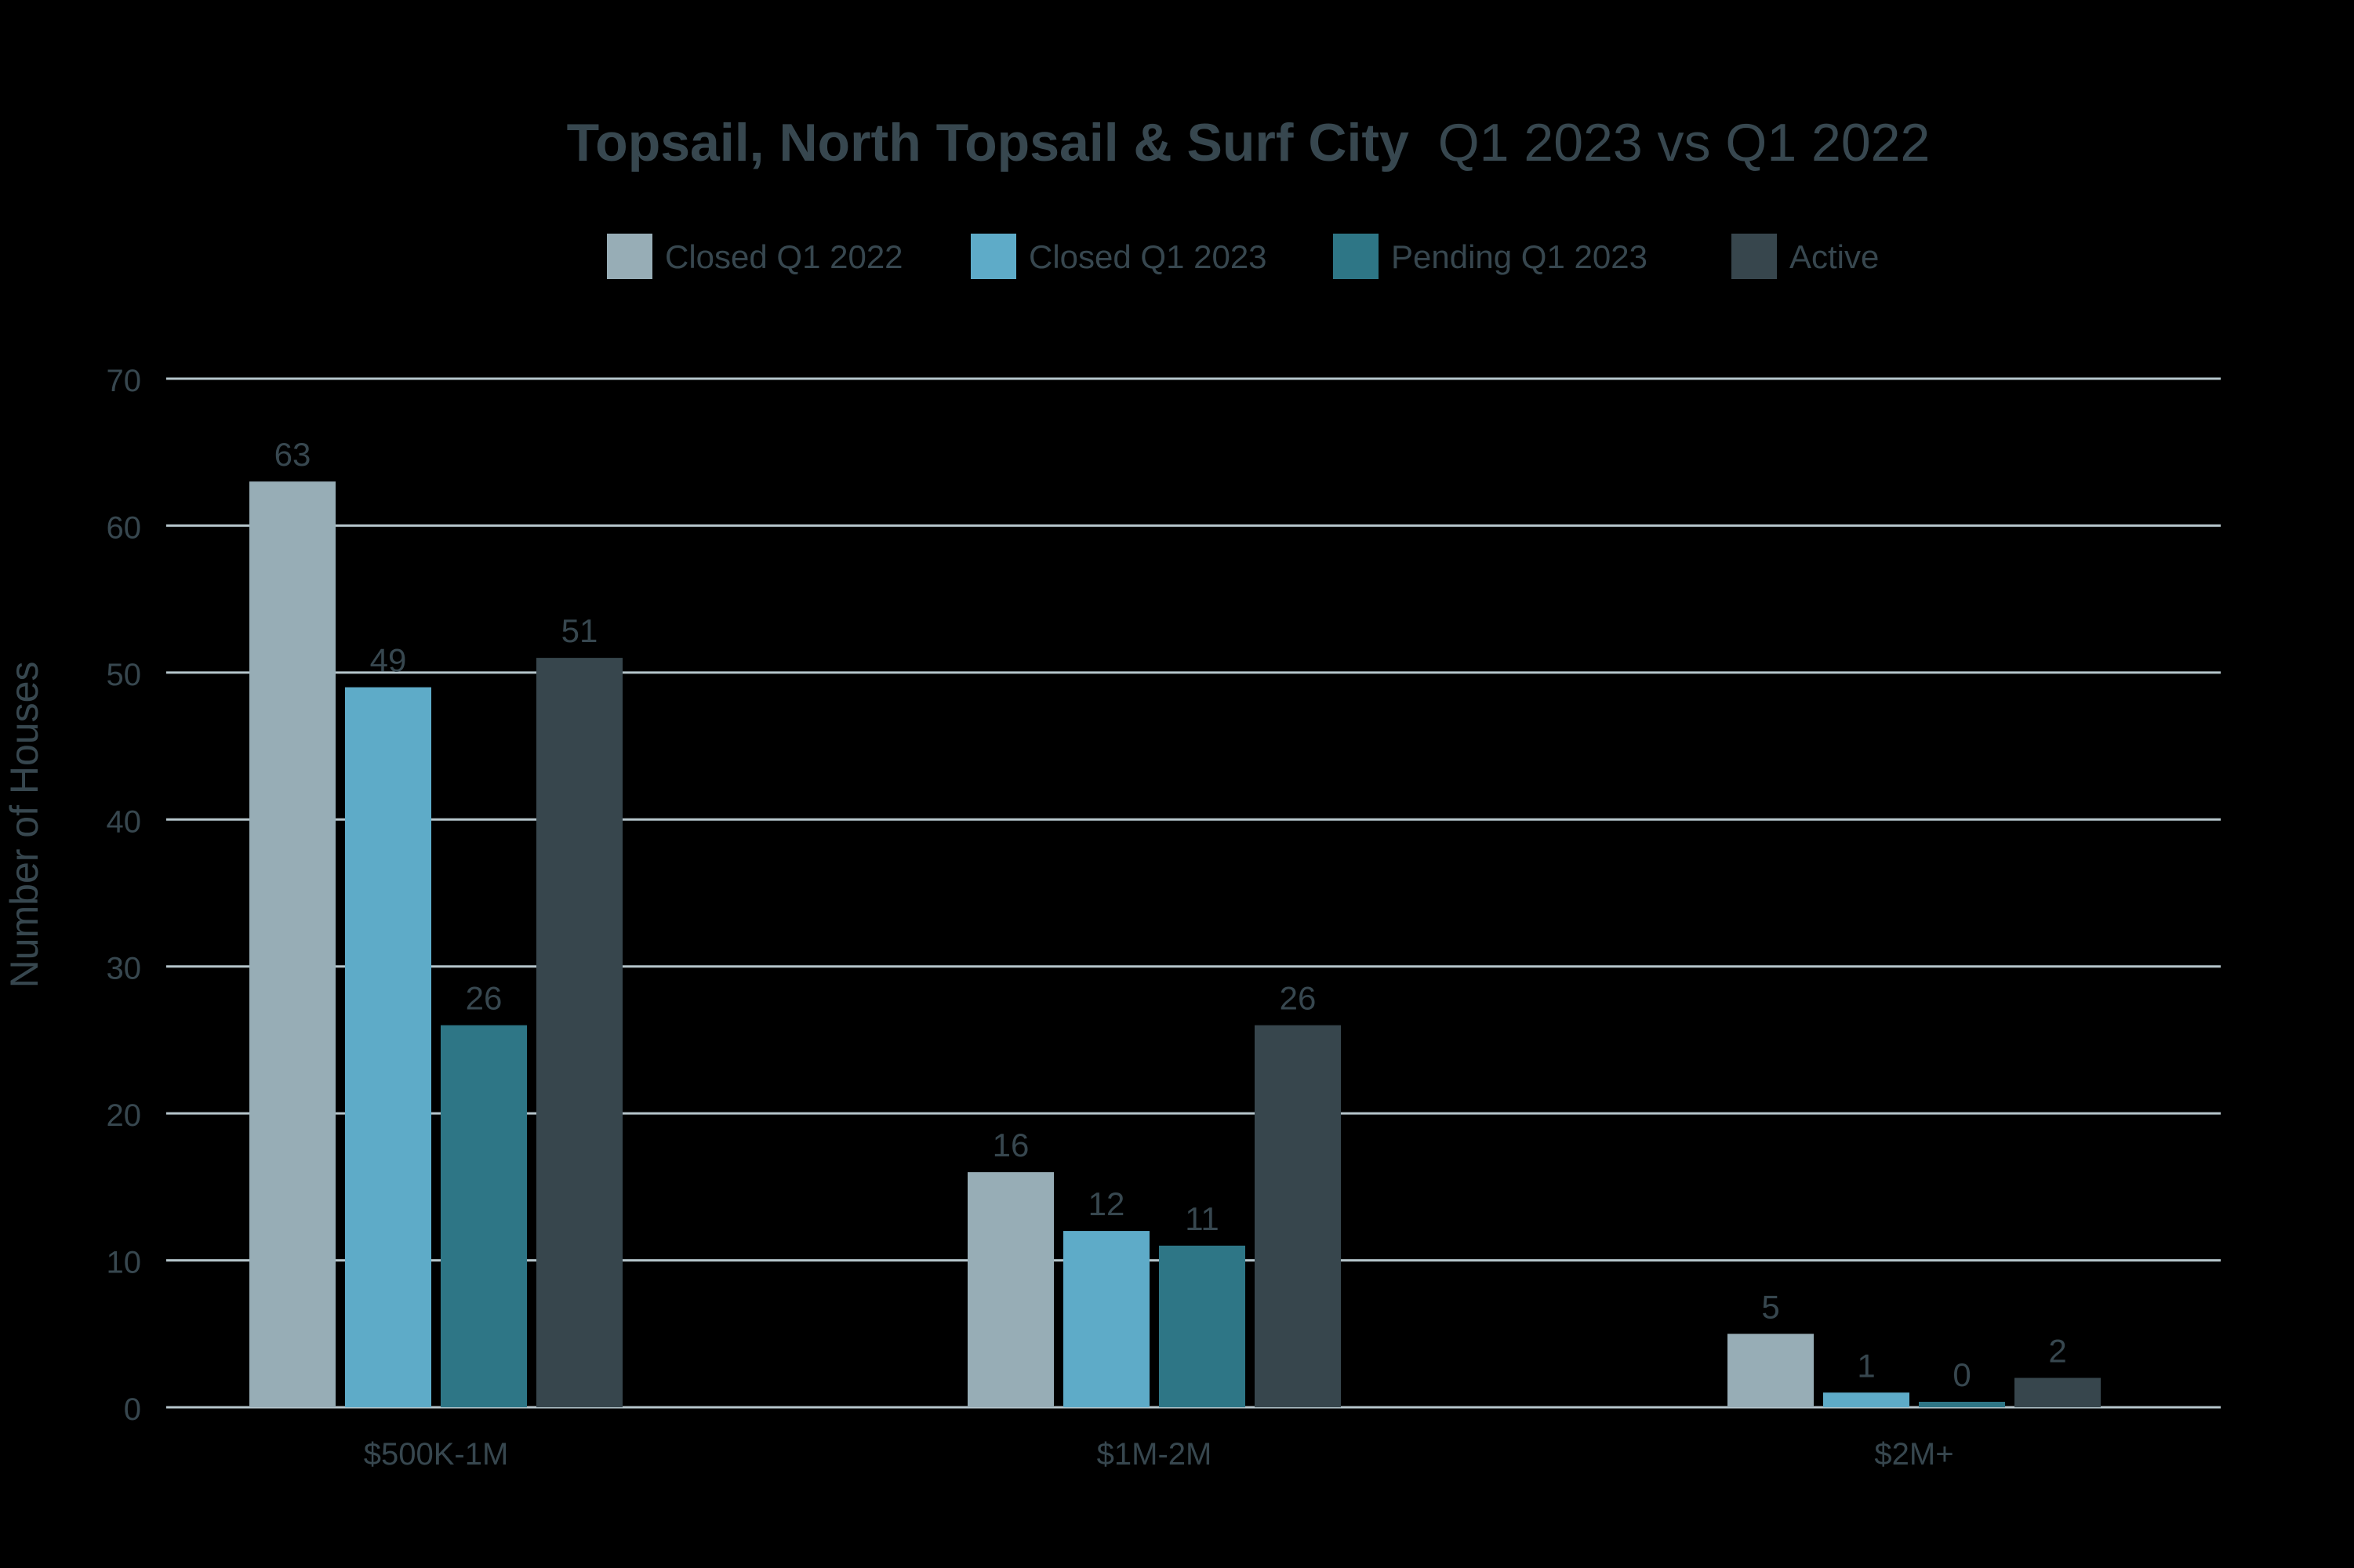  What do you see at coordinates (124, 895) in the screenshot?
I see `y-axis-ticks: 0 10 20 30 40 50 60 70` at bounding box center [124, 895].